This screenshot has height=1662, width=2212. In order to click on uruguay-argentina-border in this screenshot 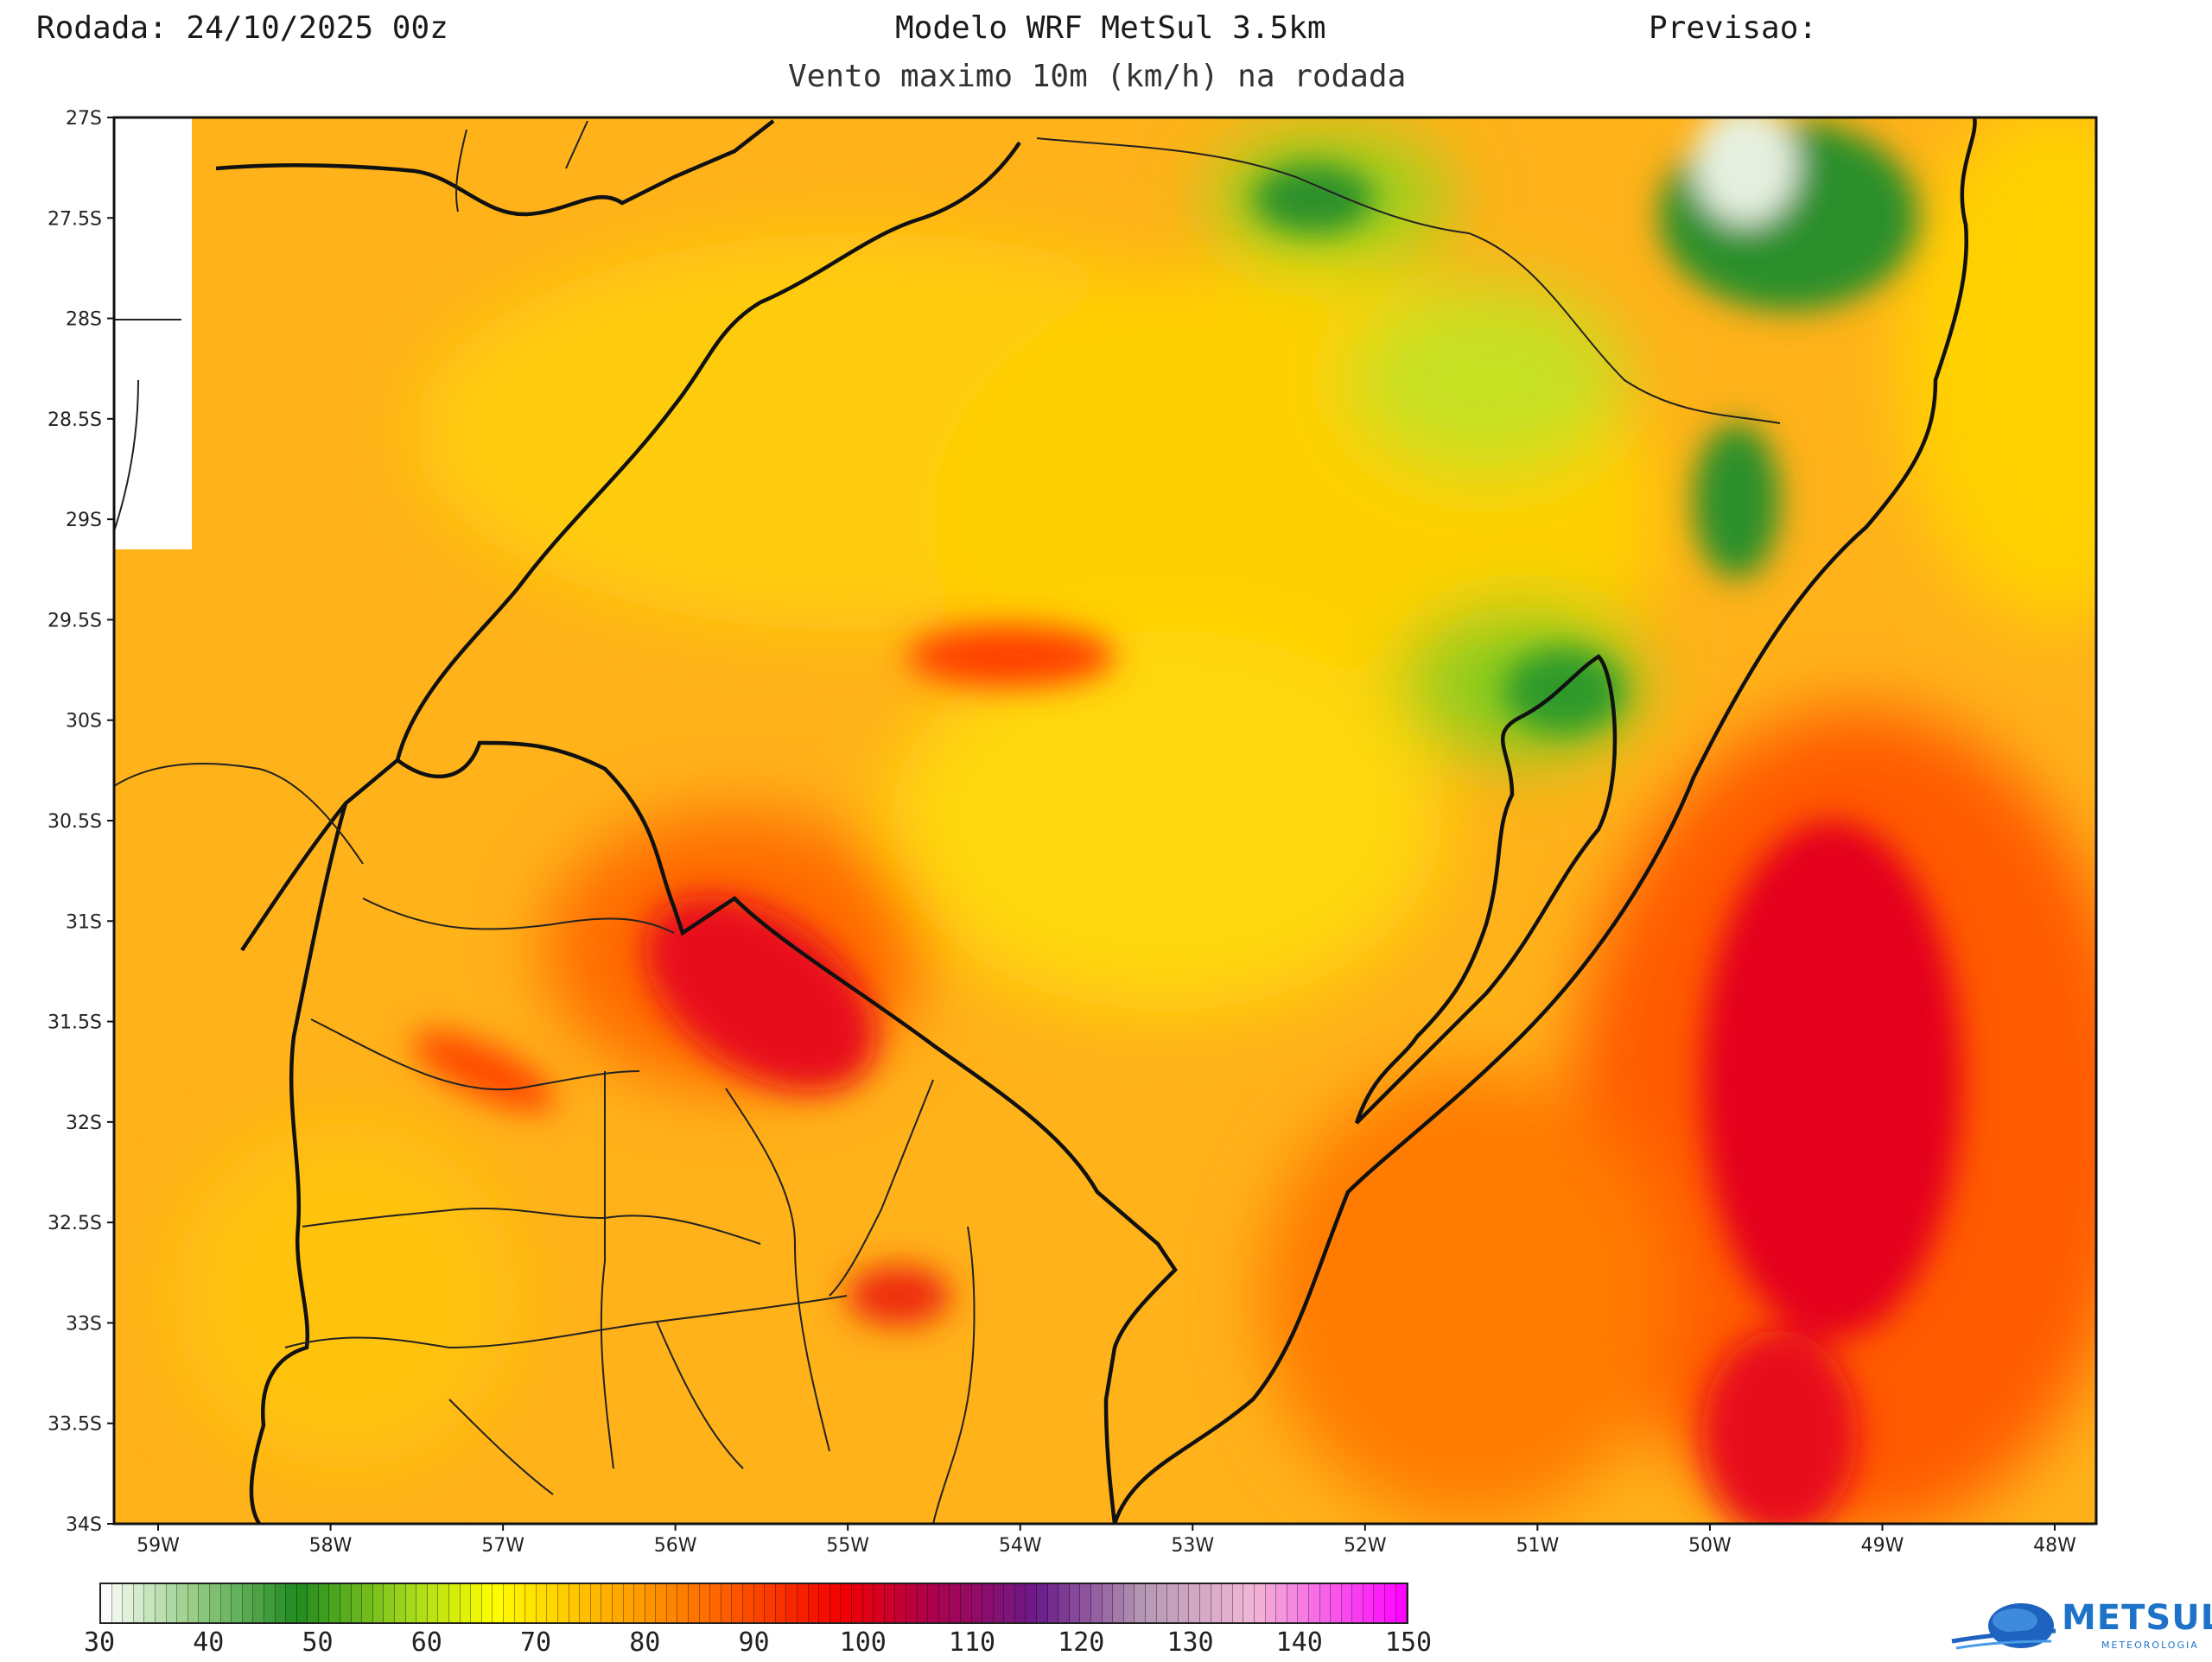, I will do `click(298, 1163)`.